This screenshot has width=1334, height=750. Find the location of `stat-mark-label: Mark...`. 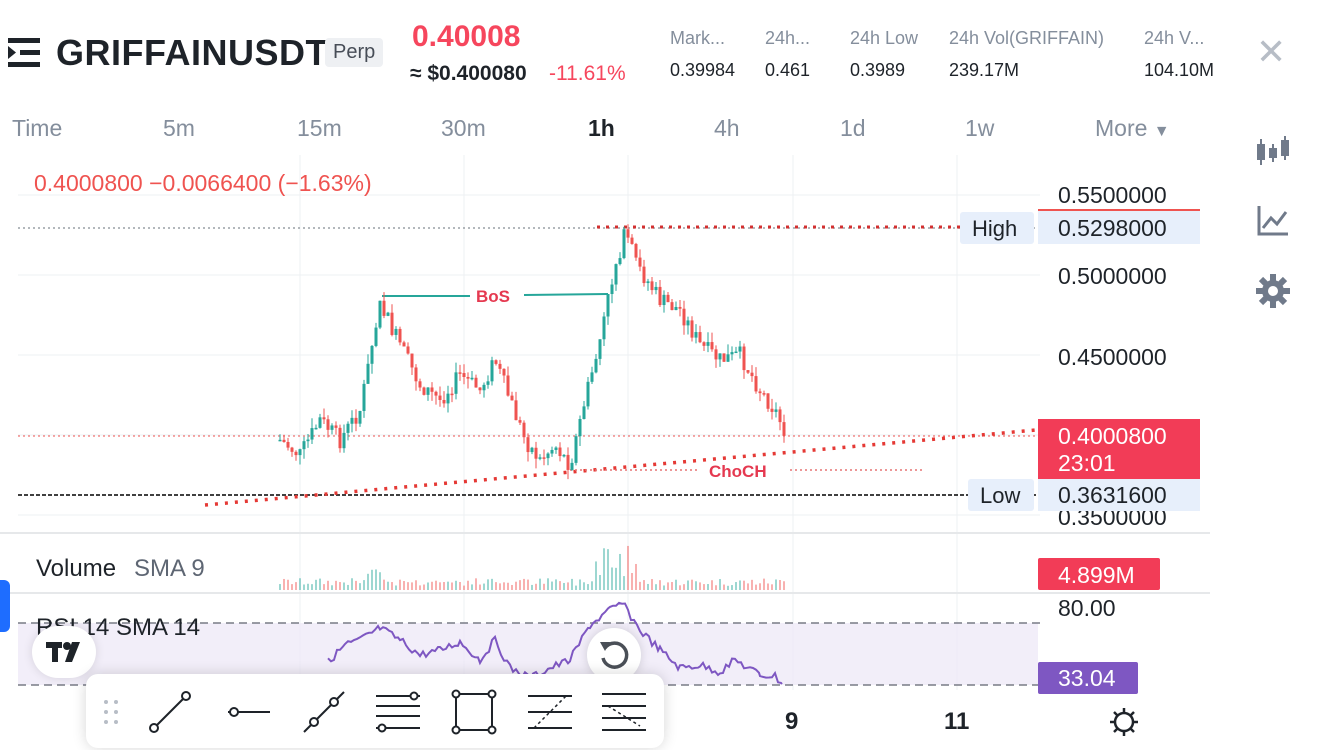

stat-mark-label: Mark... is located at coordinates (698, 38).